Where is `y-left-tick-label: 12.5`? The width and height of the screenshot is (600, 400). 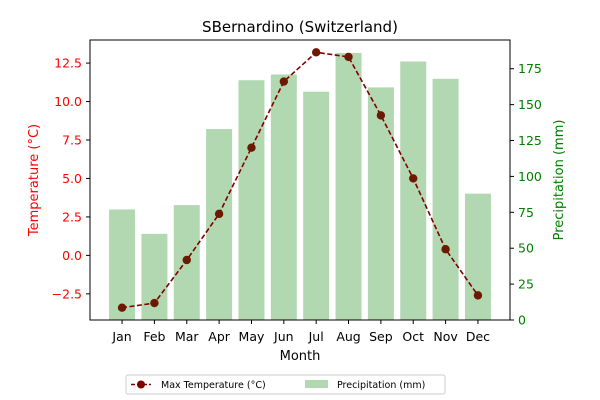 y-left-tick-label: 12.5 is located at coordinates (68, 63).